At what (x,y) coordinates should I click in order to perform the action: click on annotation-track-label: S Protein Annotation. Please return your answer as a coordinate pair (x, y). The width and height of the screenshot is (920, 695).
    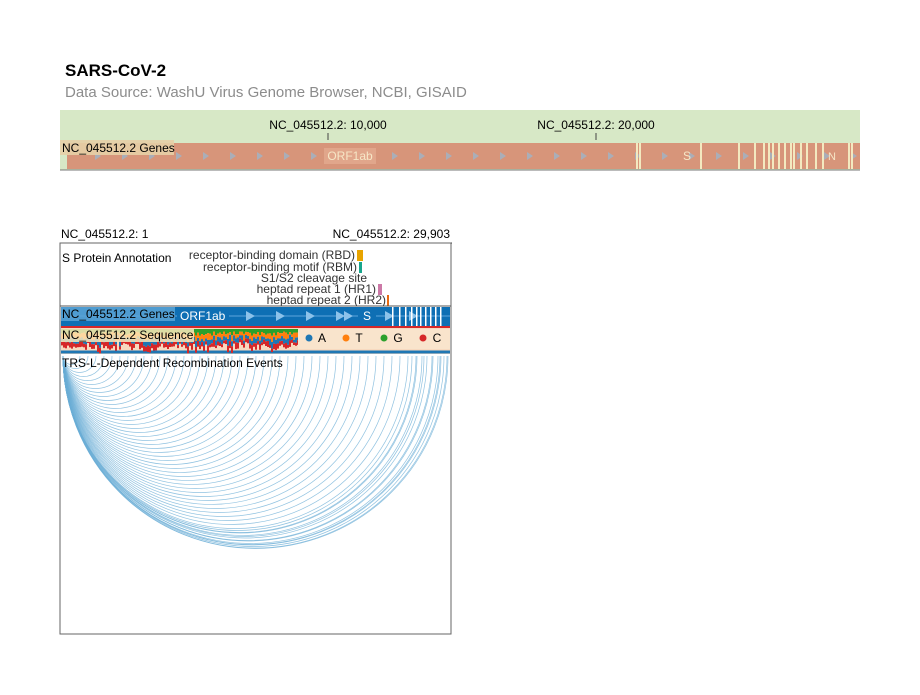
    Looking at the image, I should click on (116, 258).